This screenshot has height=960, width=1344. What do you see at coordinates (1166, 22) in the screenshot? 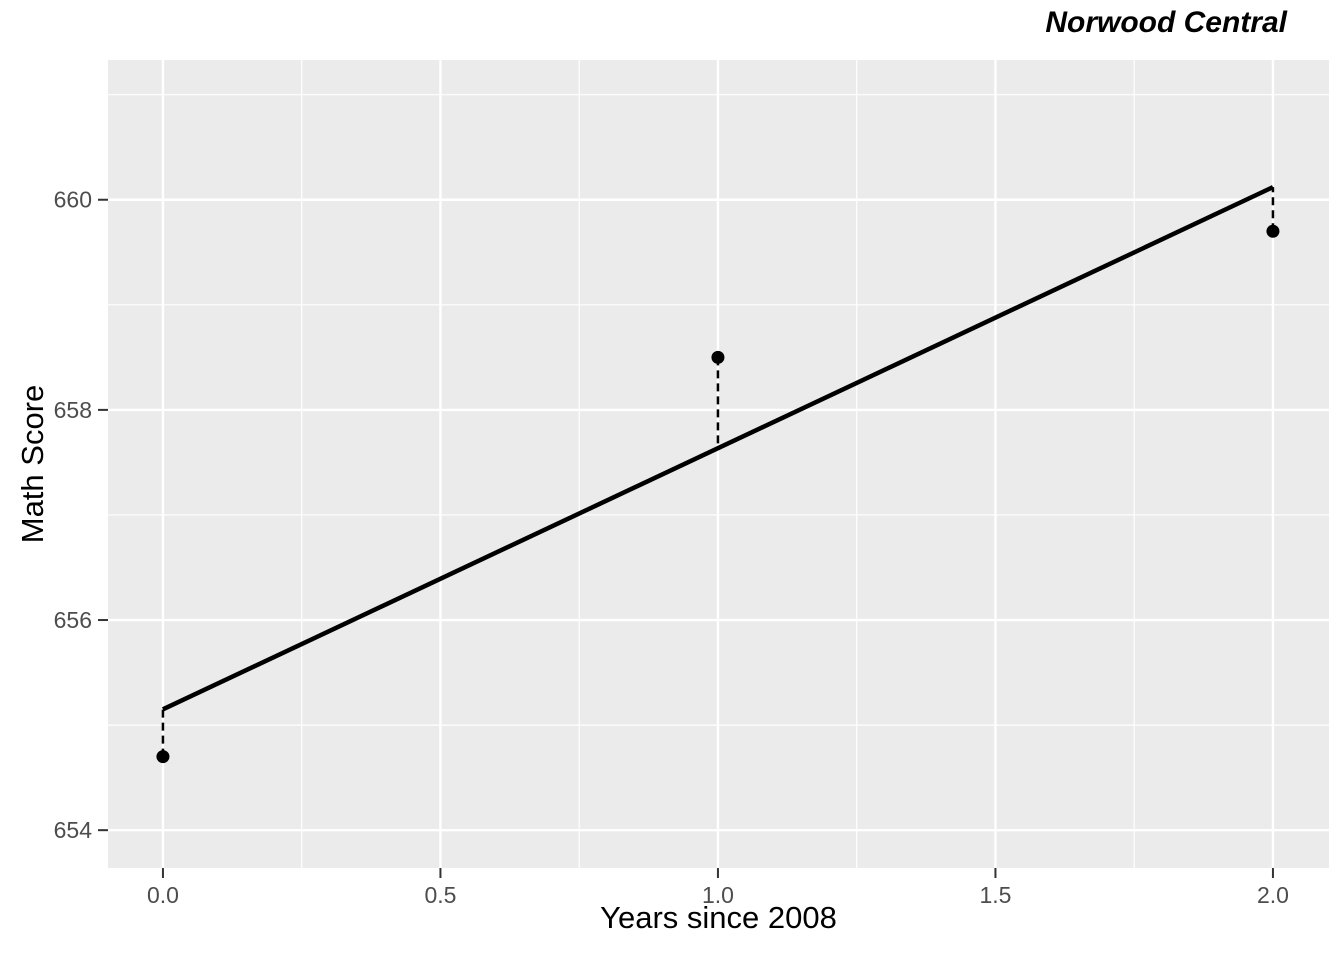
I see `plot-title: Norwood Central` at bounding box center [1166, 22].